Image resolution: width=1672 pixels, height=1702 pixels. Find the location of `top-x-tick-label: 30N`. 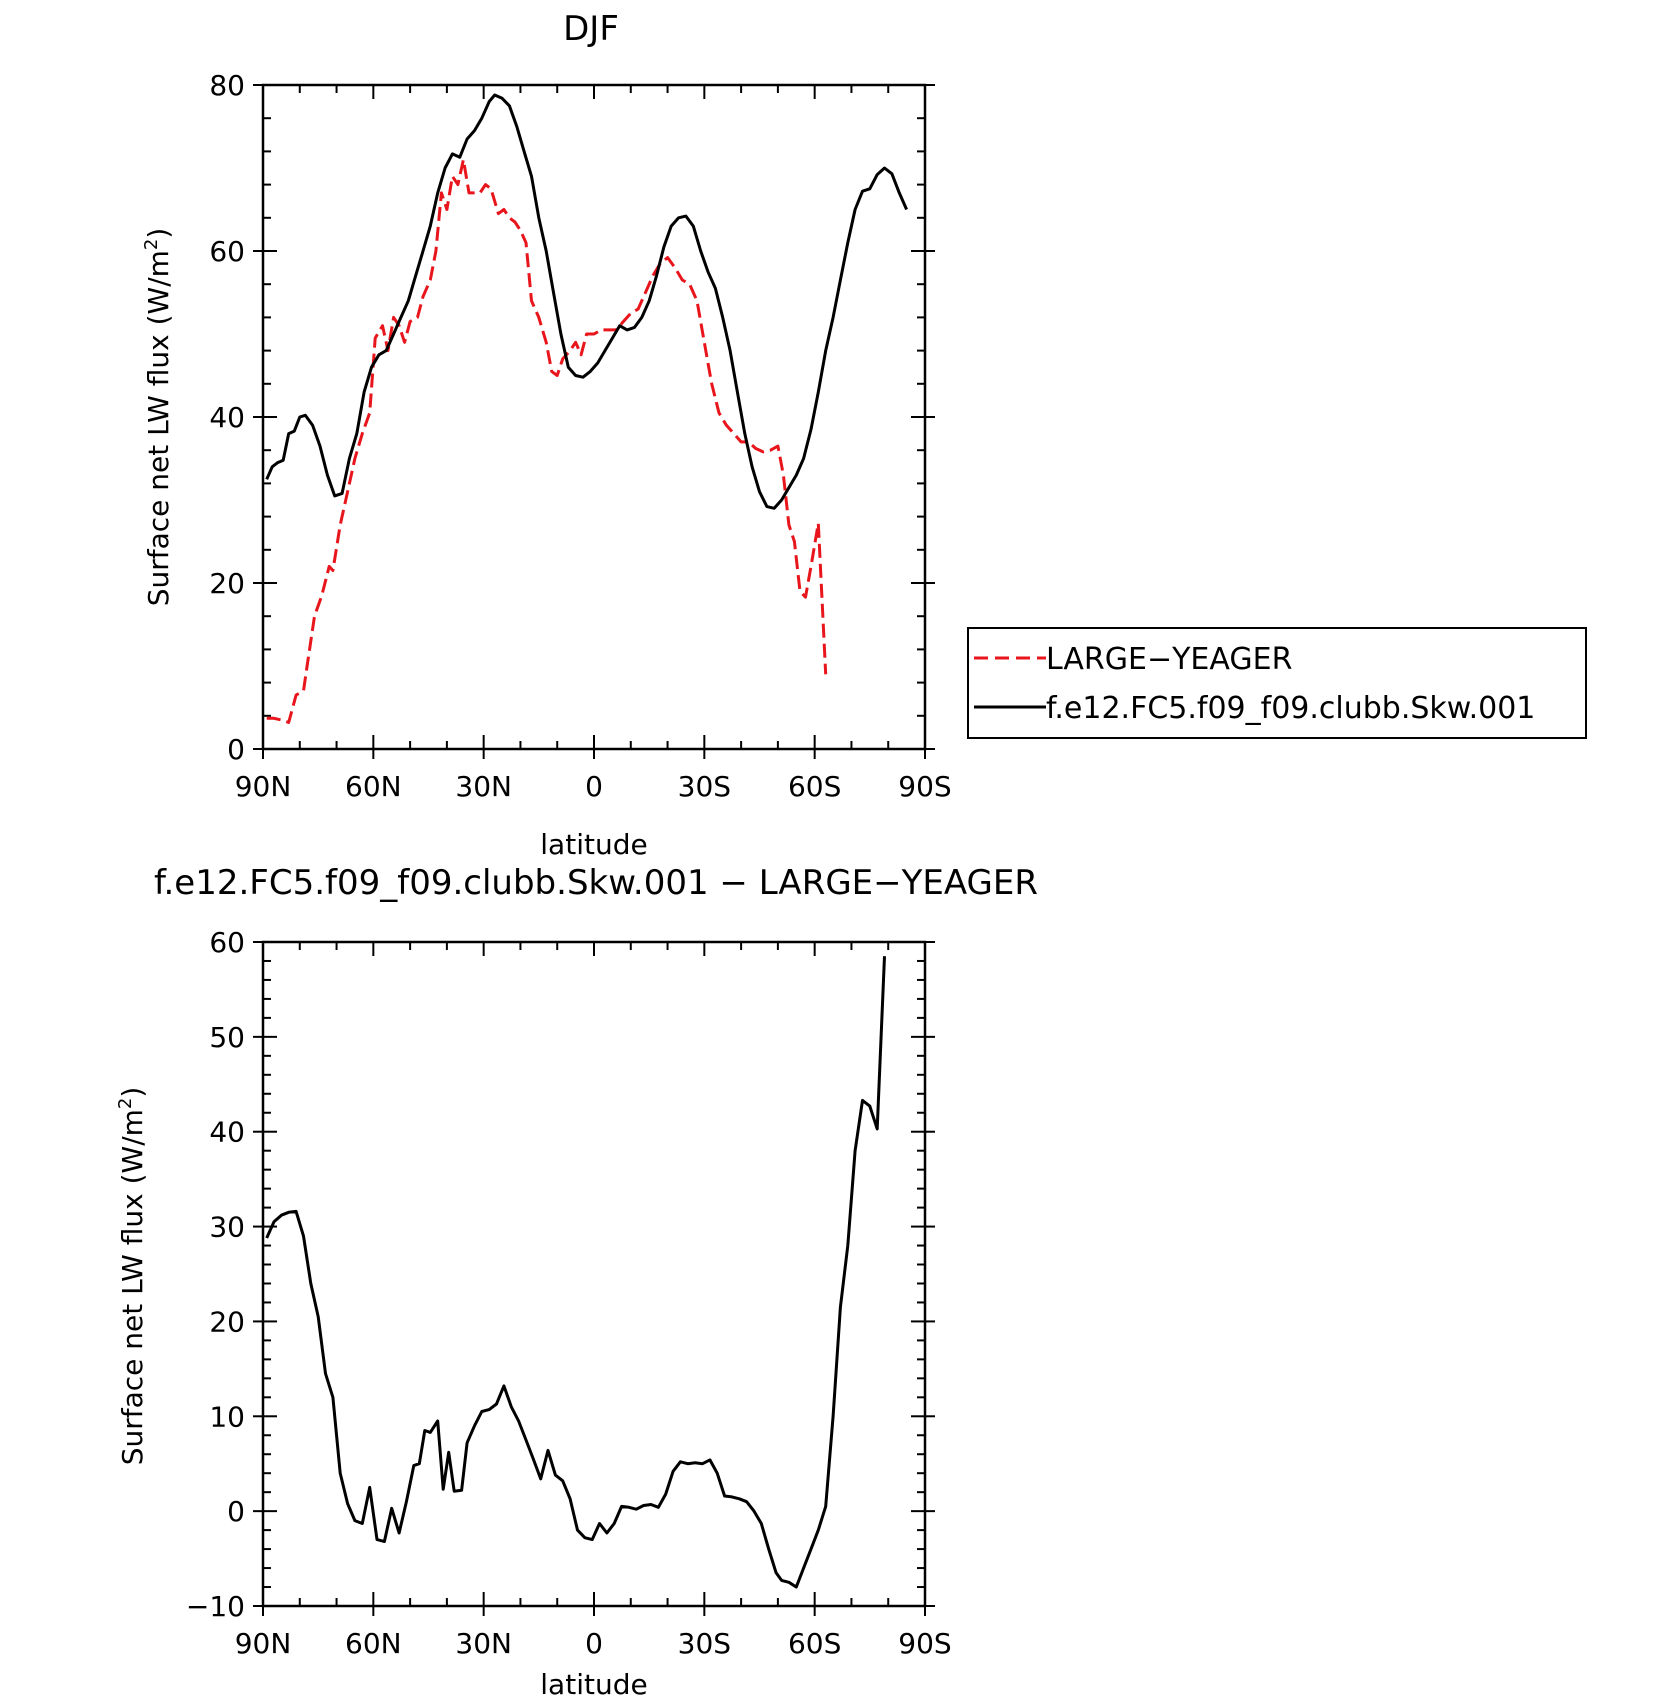

top-x-tick-label: 30N is located at coordinates (483, 786).